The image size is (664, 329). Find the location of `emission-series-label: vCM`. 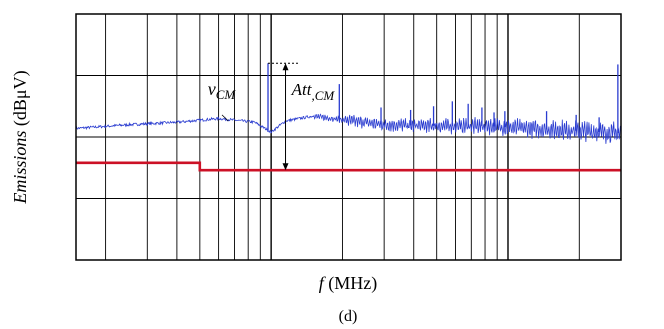

emission-series-label: vCM is located at coordinates (222, 90).